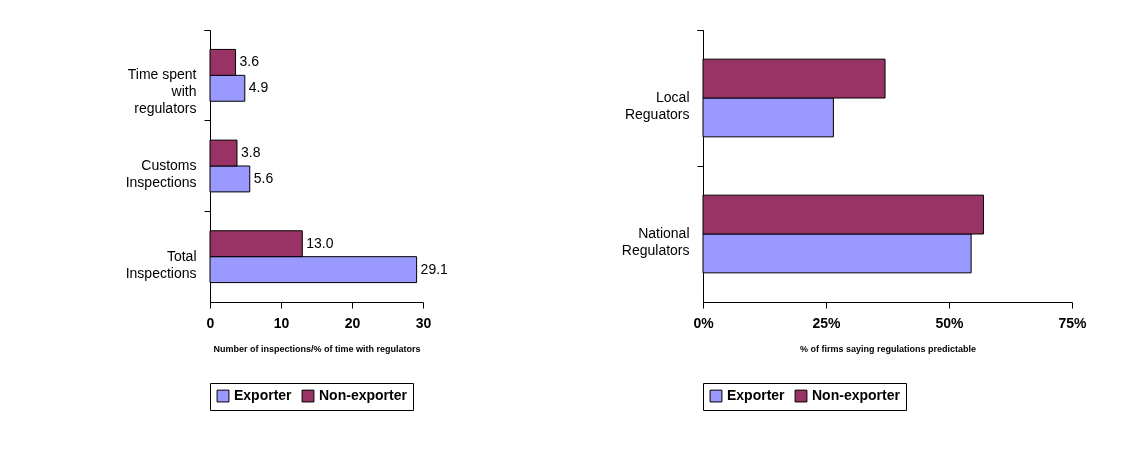 This screenshot has height=459, width=1148. I want to click on y-tick-label: Total Inspections, so click(161, 264).